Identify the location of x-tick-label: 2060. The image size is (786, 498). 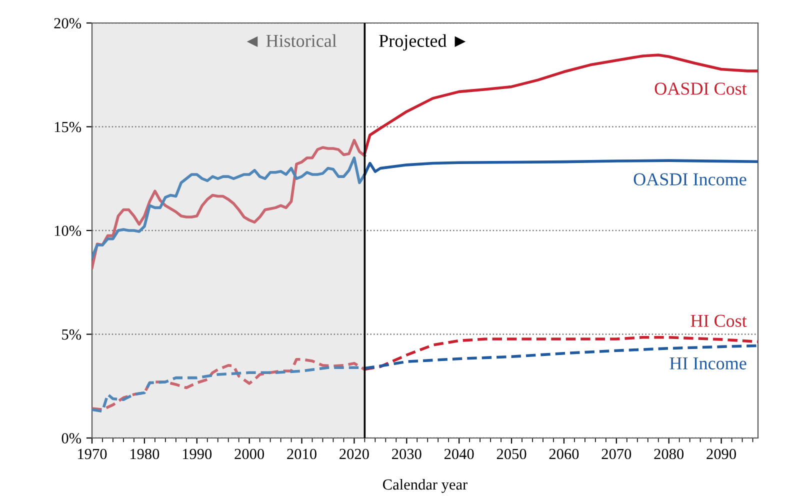
(564, 454).